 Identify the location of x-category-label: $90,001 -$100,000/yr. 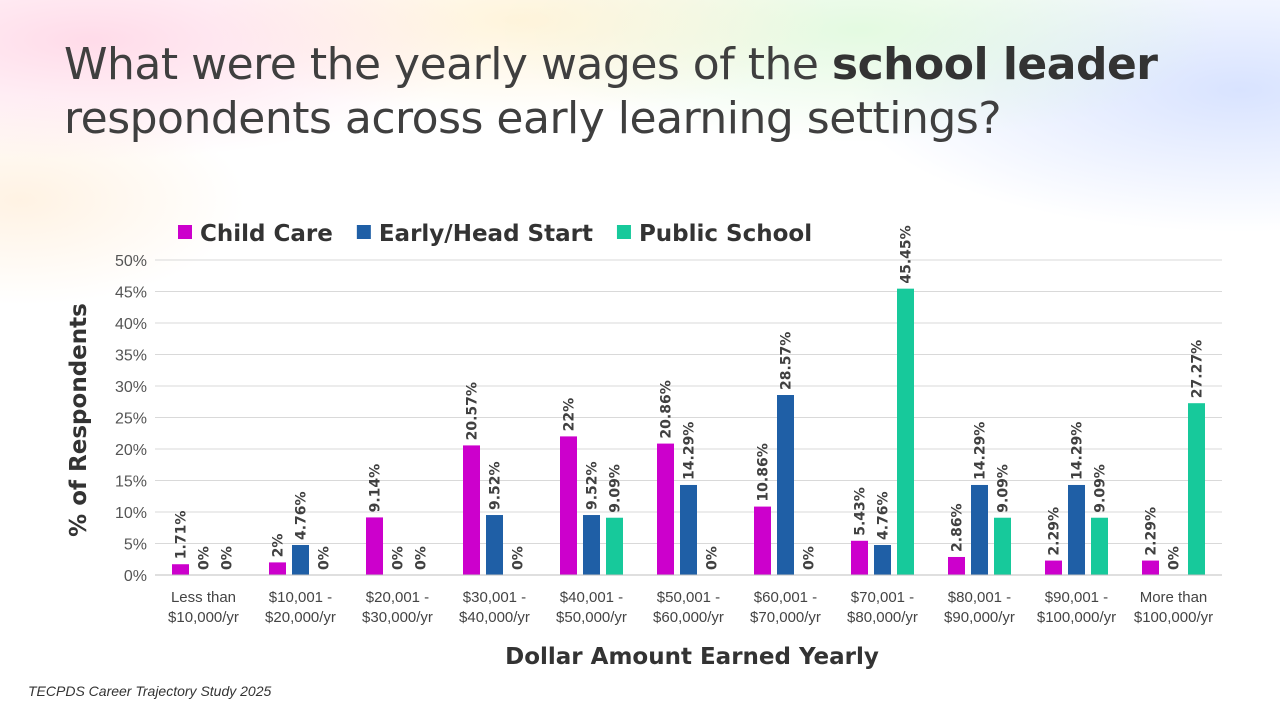
(1076, 607).